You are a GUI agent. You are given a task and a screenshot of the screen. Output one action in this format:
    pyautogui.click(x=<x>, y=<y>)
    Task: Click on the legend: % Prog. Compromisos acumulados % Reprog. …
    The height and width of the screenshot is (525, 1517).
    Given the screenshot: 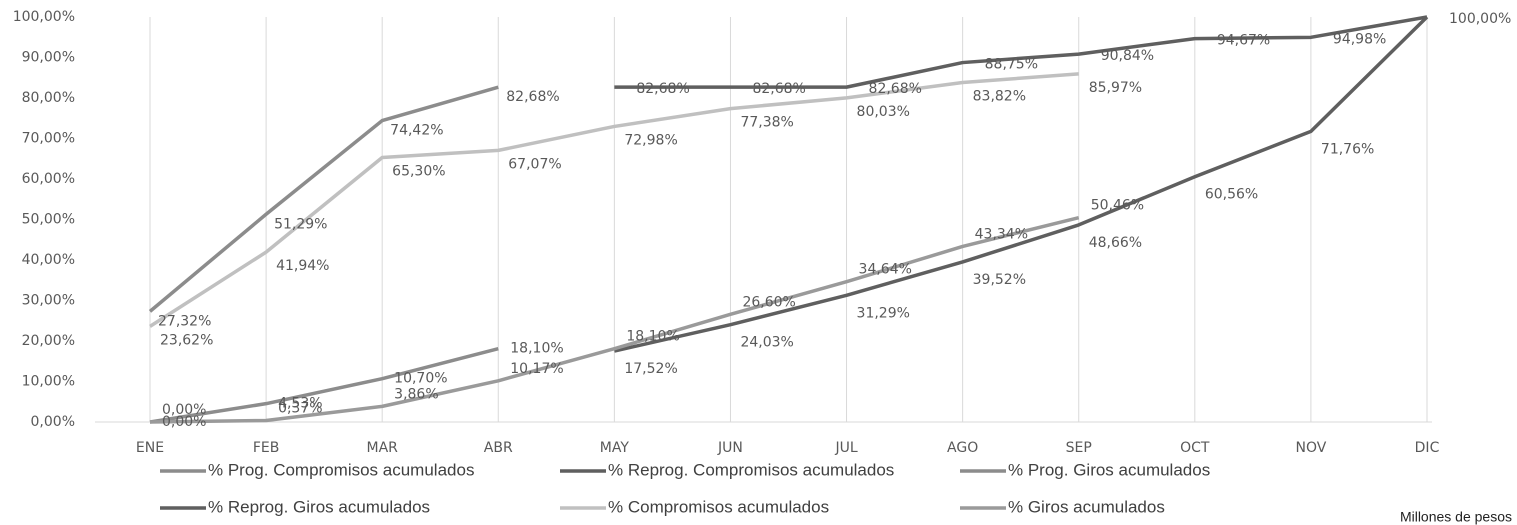 What is the action you would take?
    pyautogui.click(x=685, y=488)
    